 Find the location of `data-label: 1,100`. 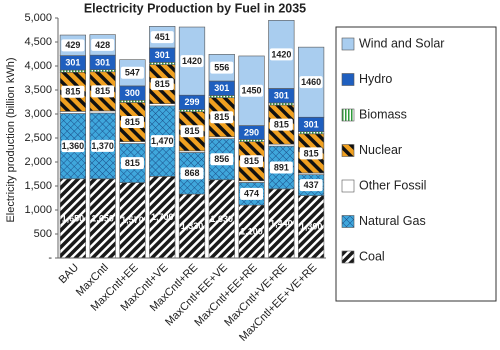

data-label: 1,100 is located at coordinates (251, 231).